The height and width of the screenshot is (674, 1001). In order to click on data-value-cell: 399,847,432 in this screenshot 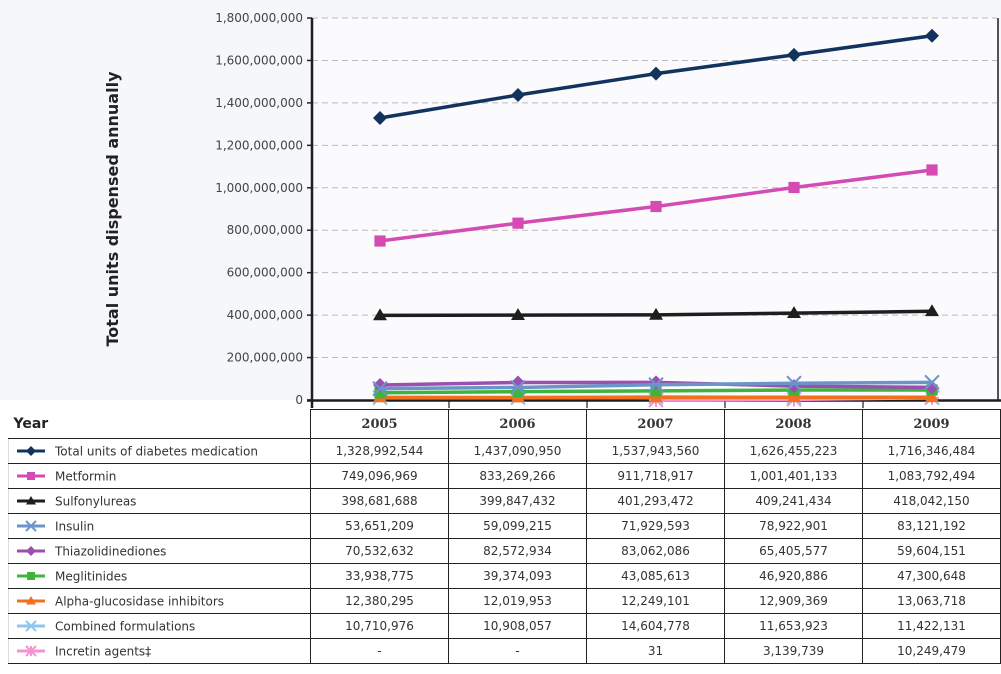, I will do `click(517, 501)`.